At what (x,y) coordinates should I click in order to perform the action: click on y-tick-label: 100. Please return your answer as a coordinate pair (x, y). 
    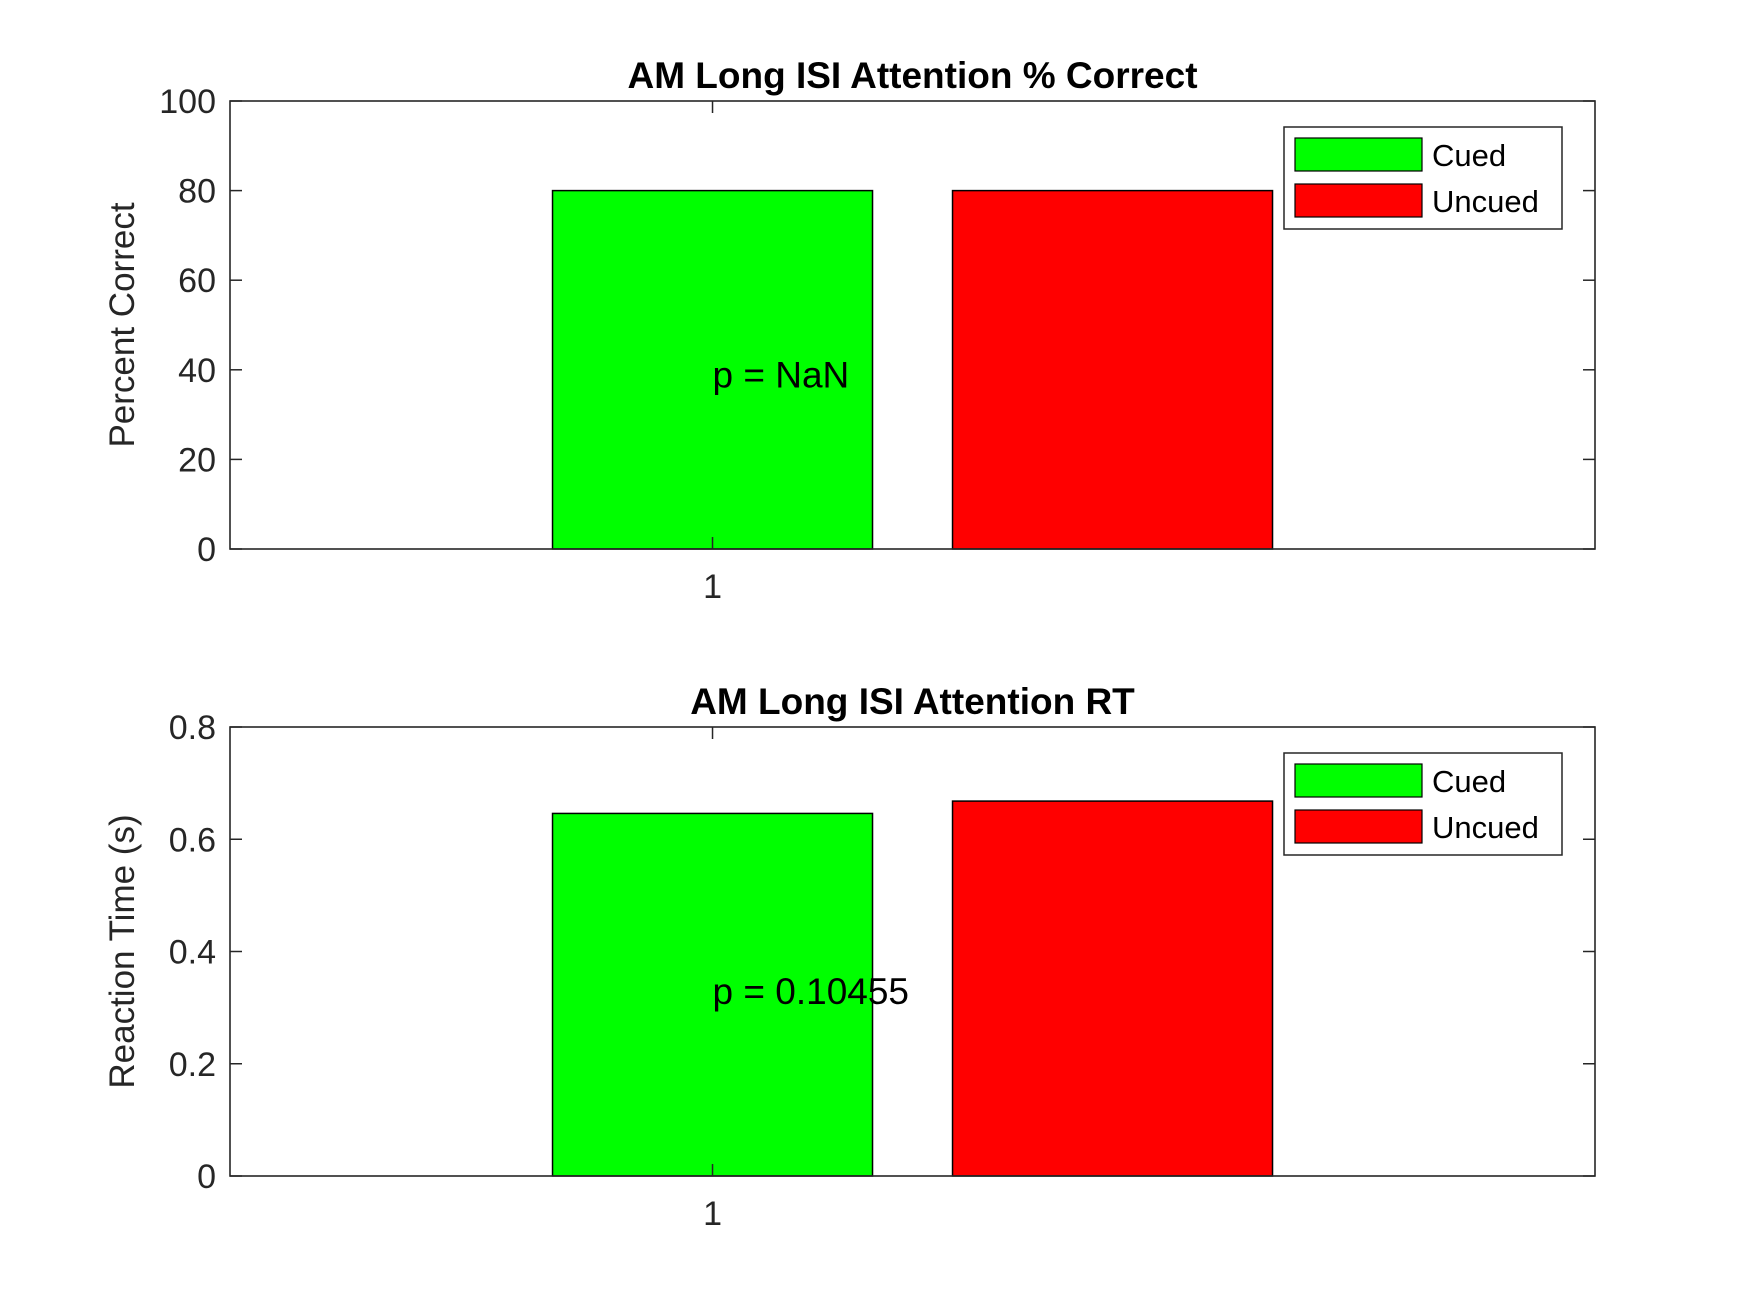
    Looking at the image, I should click on (187, 102).